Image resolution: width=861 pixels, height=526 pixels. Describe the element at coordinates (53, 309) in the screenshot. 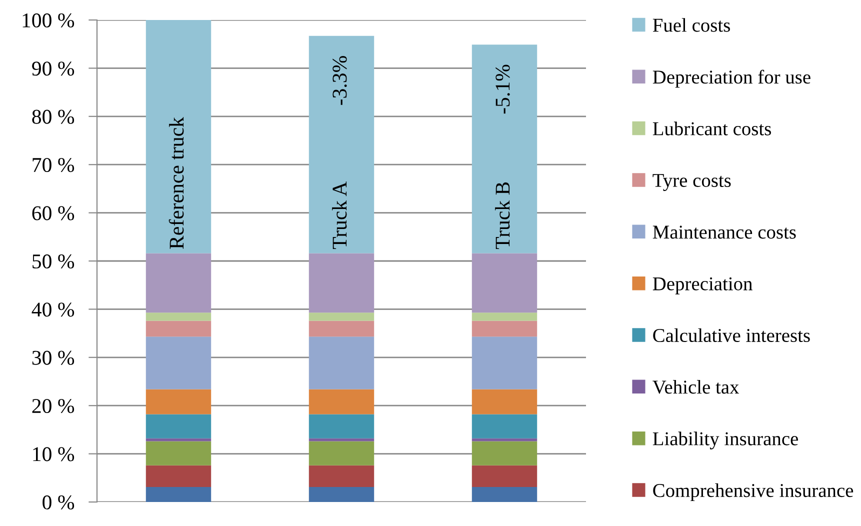

I see `y-tick-label: 40 %` at that location.